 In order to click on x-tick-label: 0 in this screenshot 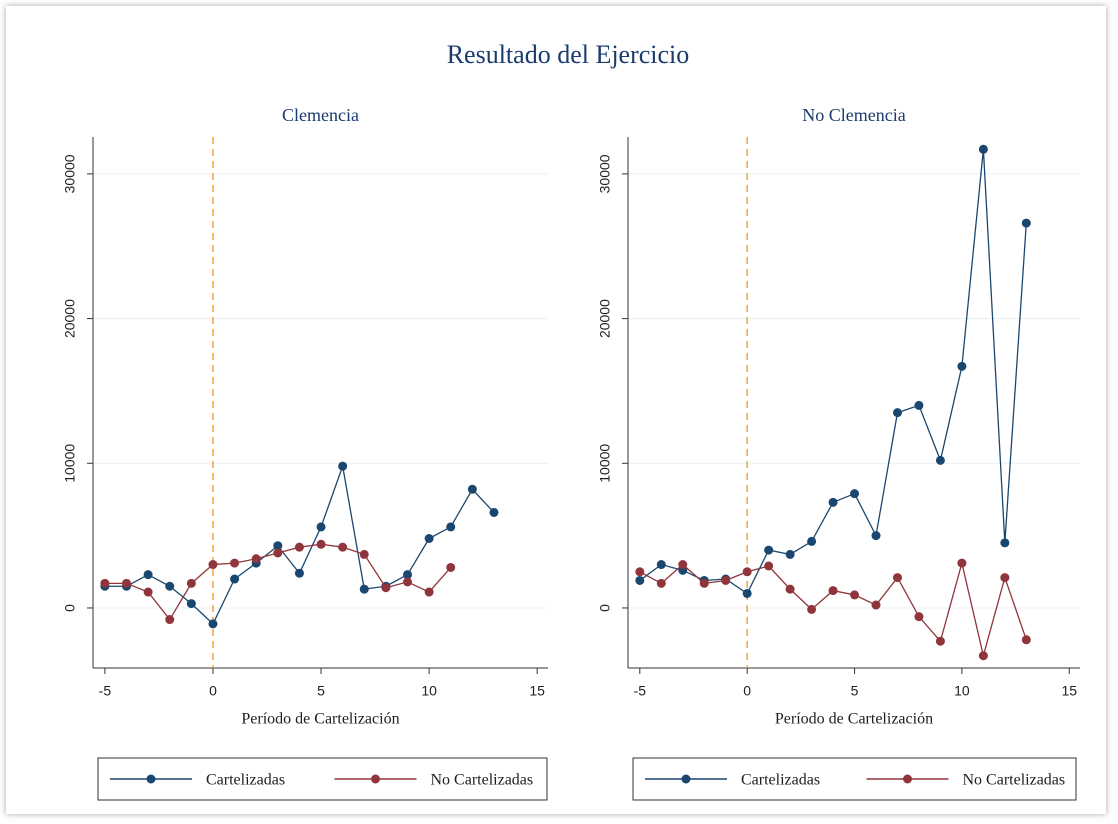, I will do `click(747, 691)`.